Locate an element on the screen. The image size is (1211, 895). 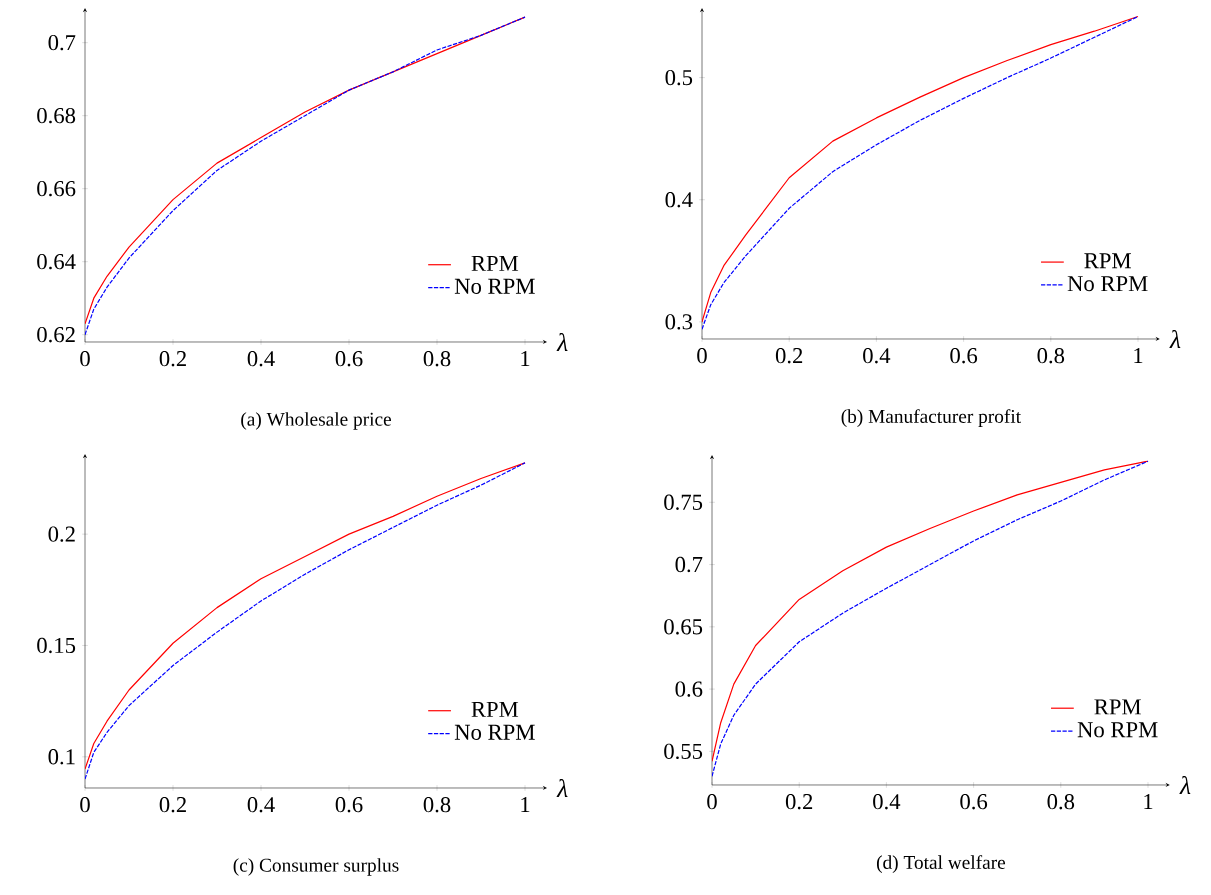
text: (b) Manufacturer profit is located at coordinates (931, 418).